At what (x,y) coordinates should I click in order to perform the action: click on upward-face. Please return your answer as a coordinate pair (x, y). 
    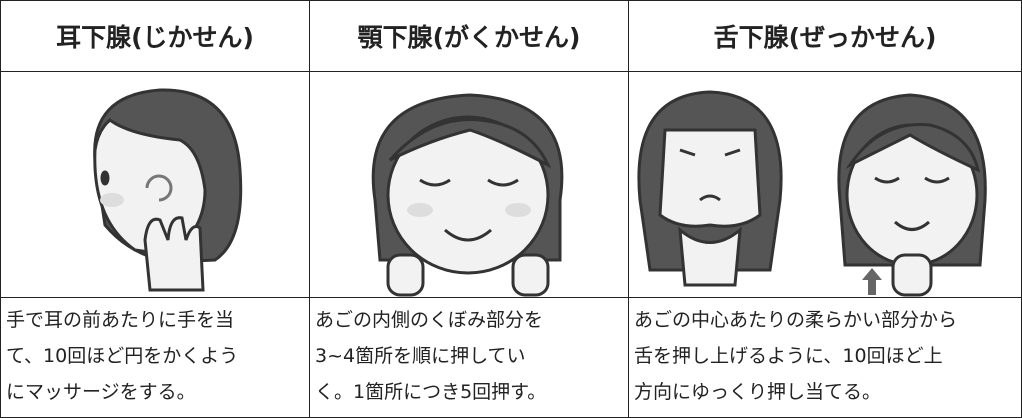
    Looking at the image, I should click on (710, 188).